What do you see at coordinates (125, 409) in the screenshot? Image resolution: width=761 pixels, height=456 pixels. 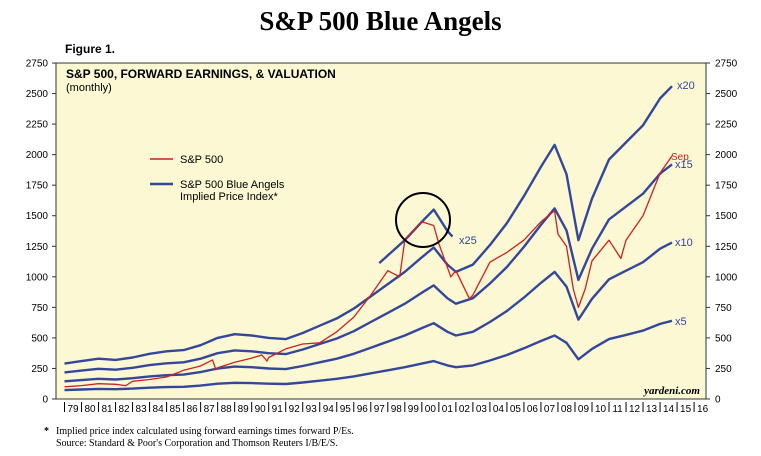 I see `x-tick-label: 82` at bounding box center [125, 409].